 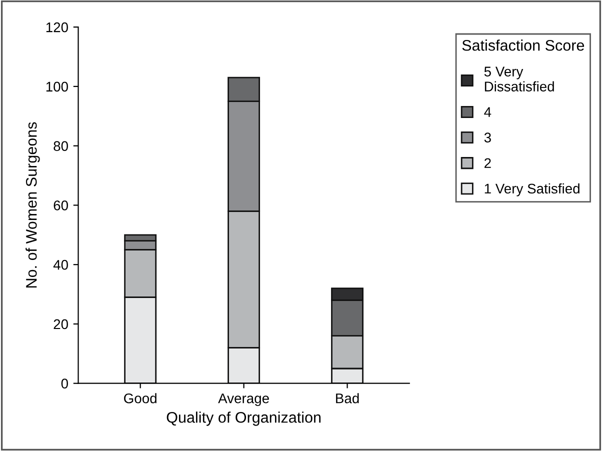 What do you see at coordinates (61, 146) in the screenshot?
I see `y-tick-label: 80` at bounding box center [61, 146].